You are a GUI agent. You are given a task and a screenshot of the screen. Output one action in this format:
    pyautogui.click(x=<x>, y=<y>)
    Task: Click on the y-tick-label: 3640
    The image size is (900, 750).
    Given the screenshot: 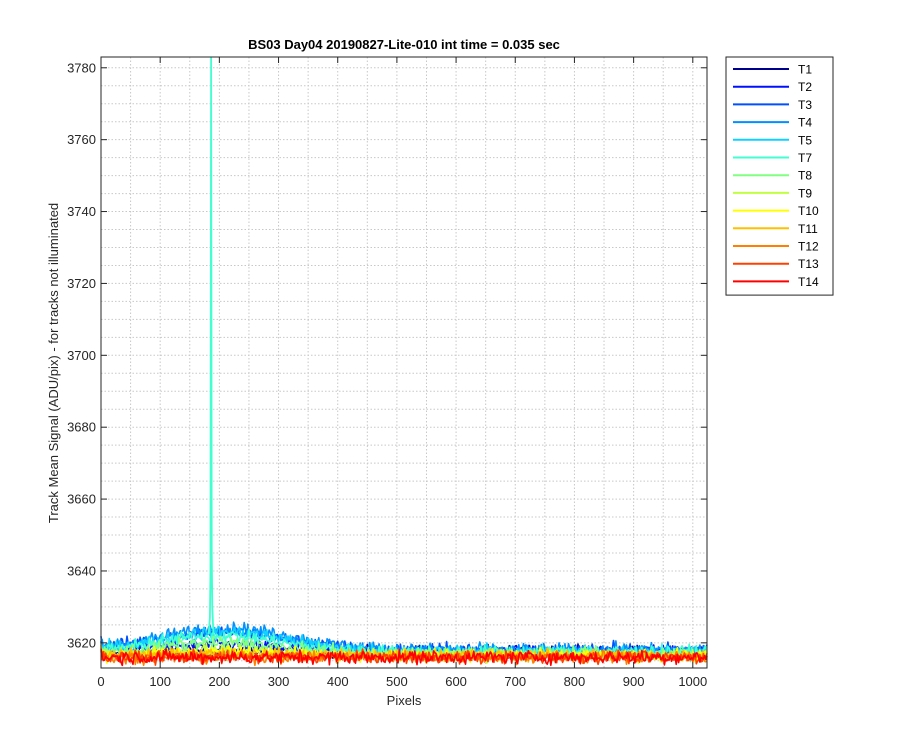 What is the action you would take?
    pyautogui.click(x=81, y=570)
    